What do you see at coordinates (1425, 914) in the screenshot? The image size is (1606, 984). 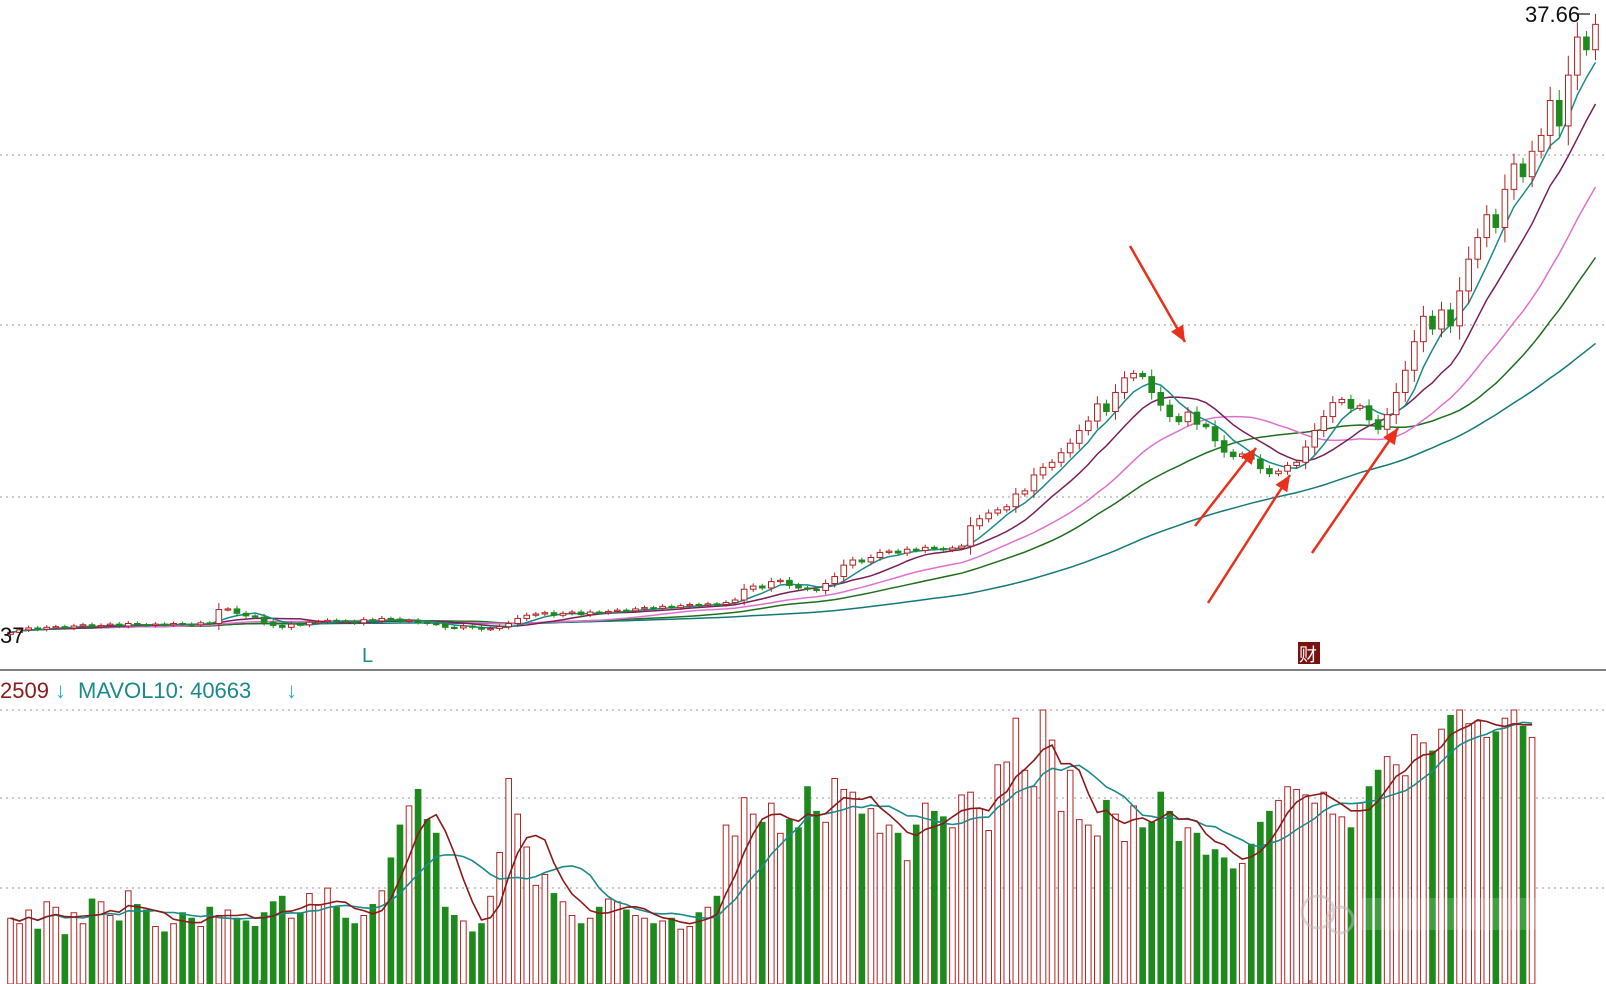 I see `watermark-logo` at bounding box center [1425, 914].